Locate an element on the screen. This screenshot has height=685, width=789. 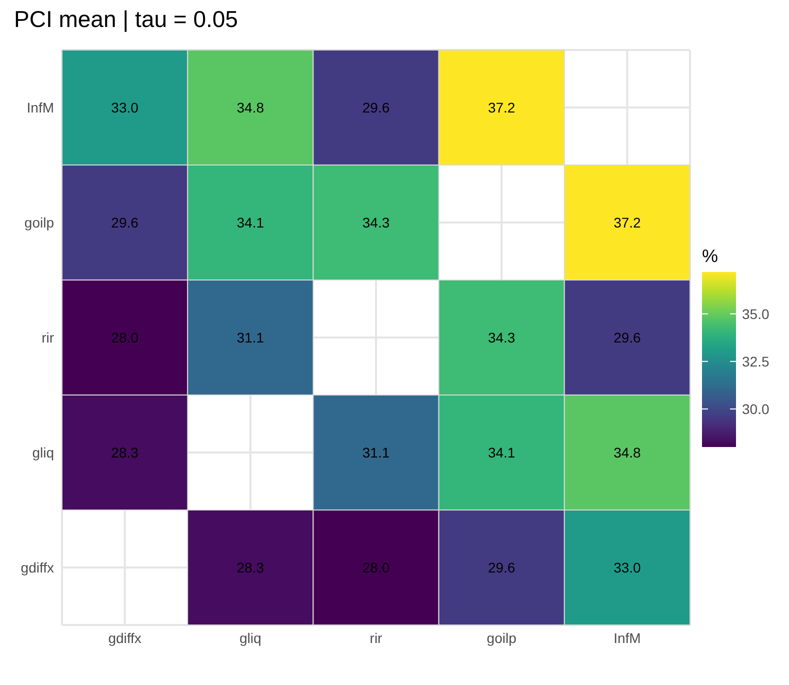
y-tick-label: rir is located at coordinates (48, 337).